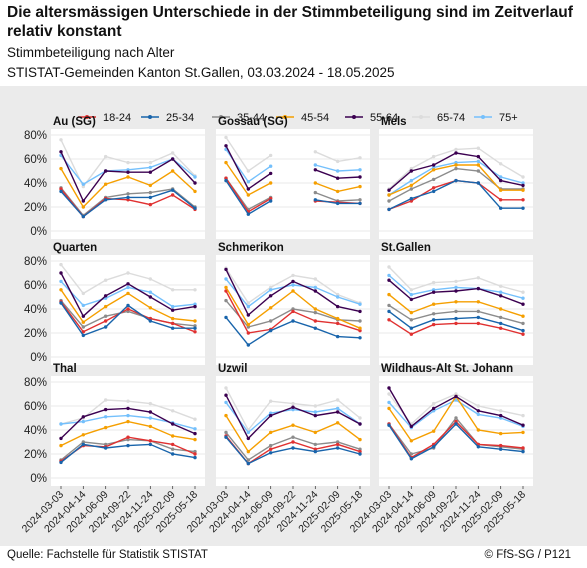 This screenshot has width=587, height=568. What do you see at coordinates (451, 118) in the screenshot?
I see `legend-label: 65-74` at bounding box center [451, 118].